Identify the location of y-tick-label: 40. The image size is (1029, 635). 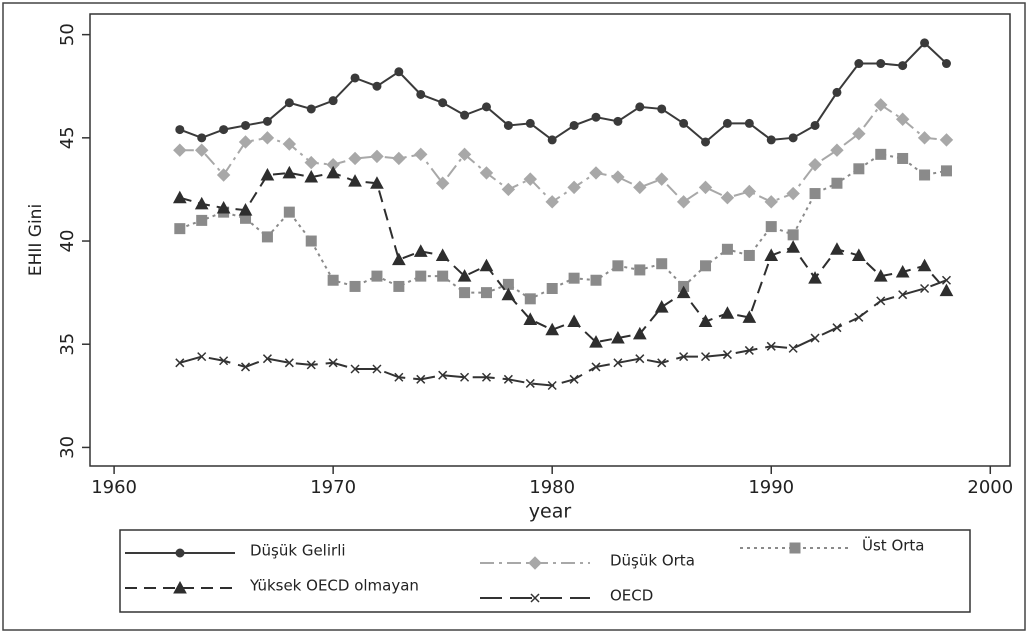
(67, 241).